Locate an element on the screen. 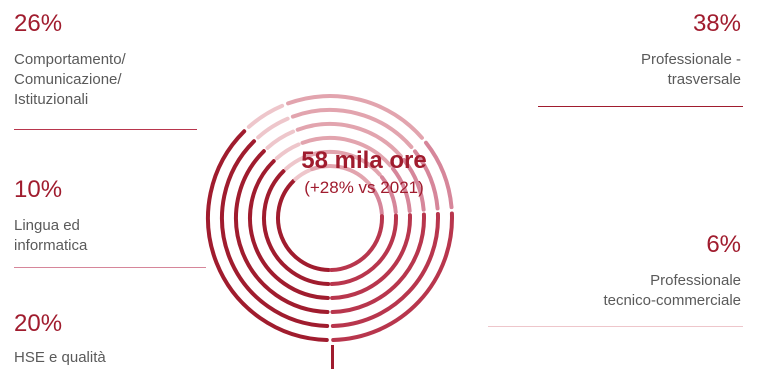 Image resolution: width=757 pixels, height=369 pixels. slice-value: 26% is located at coordinates (38, 23).